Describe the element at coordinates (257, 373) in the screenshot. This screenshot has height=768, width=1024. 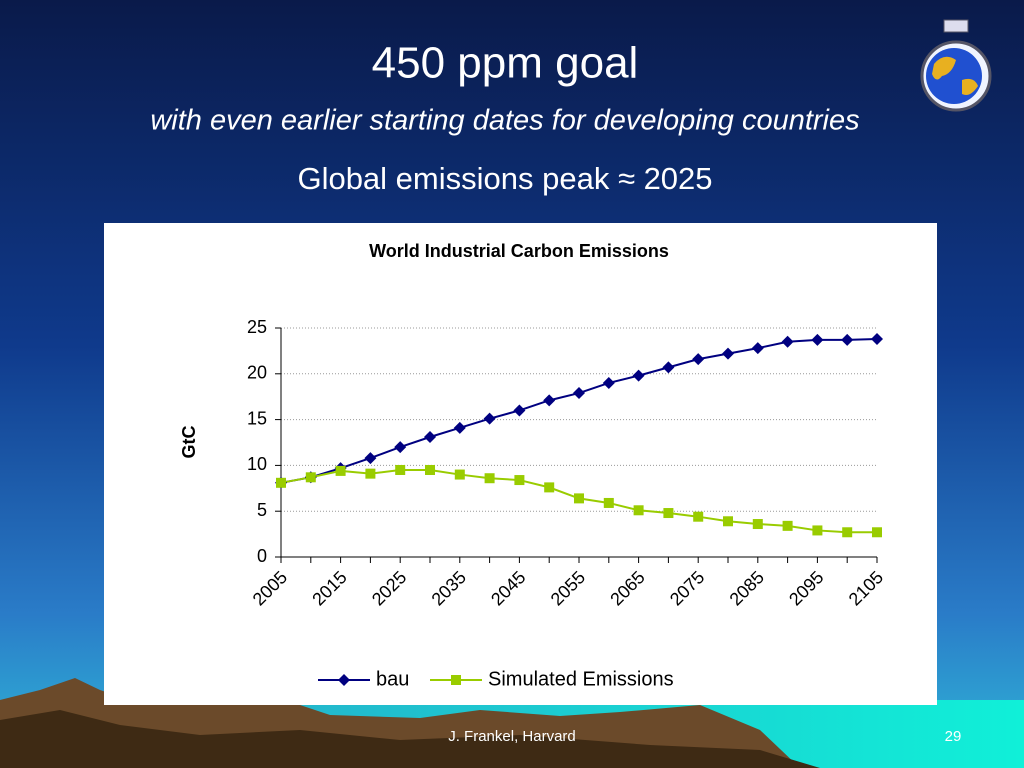
I see `y-tick-label: 20` at that location.